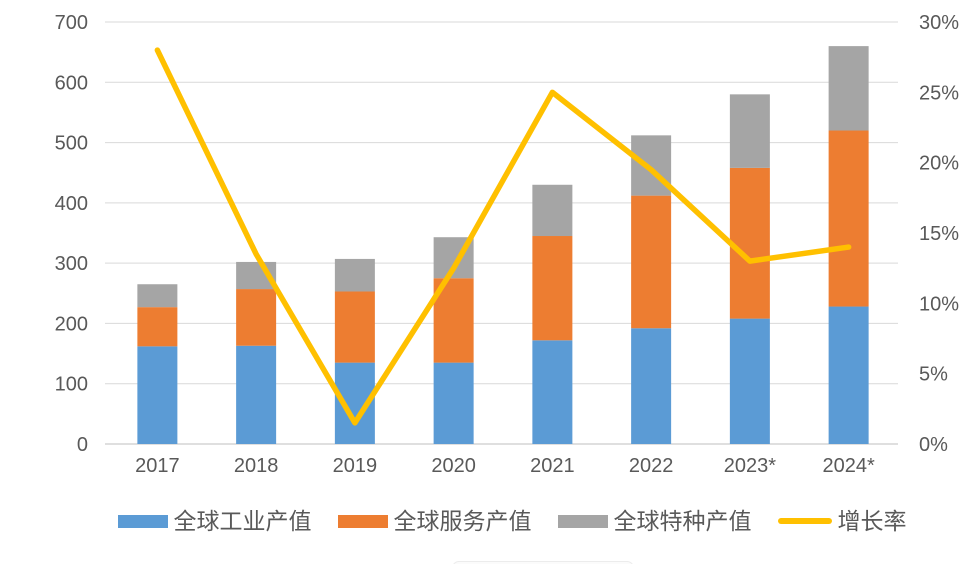 This screenshot has width=970, height=564. I want to click on legend-item-growth-rate: 增长率, so click(842, 520).